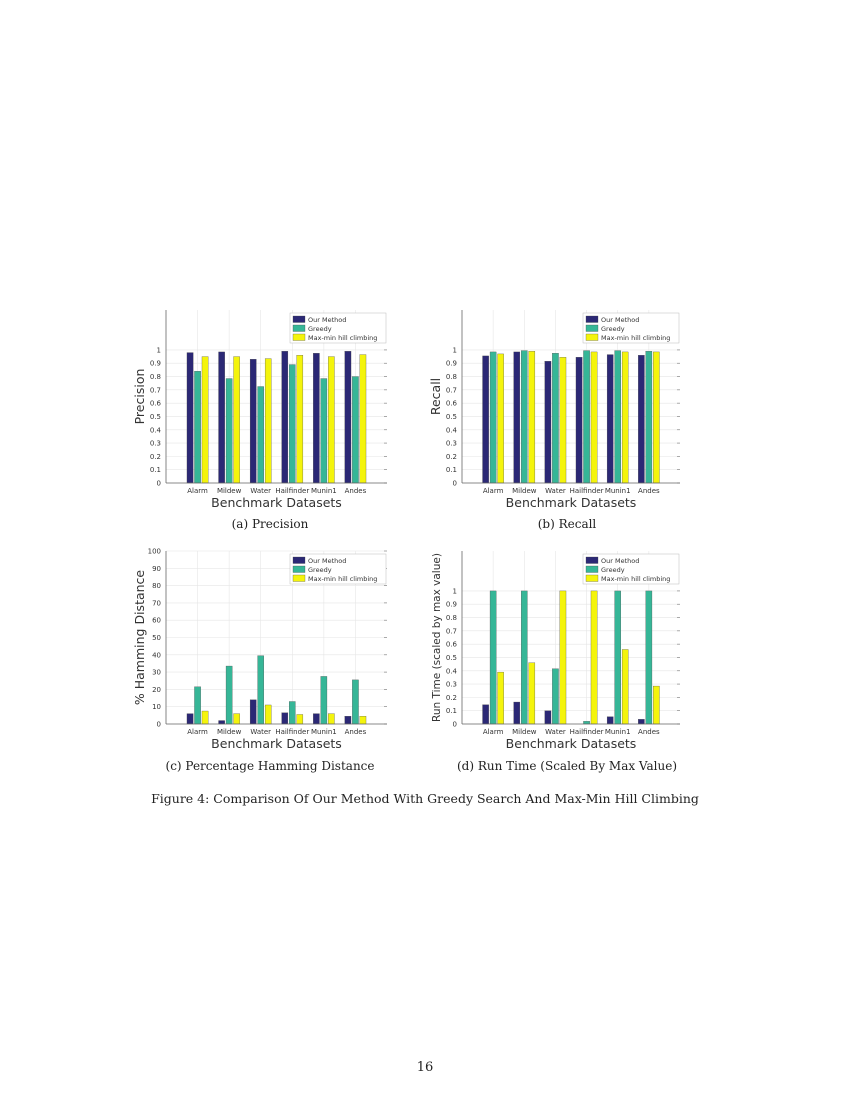 This screenshot has width=850, height=1100. I want to click on y-tick-label: 40, so click(156, 655).